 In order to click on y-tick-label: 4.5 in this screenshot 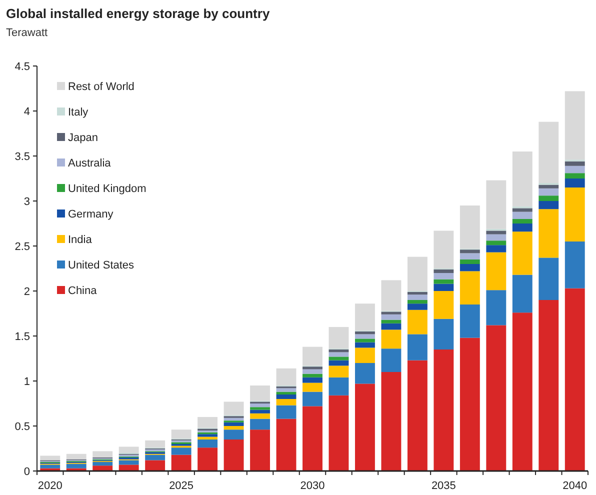, I will do `click(22, 66)`.